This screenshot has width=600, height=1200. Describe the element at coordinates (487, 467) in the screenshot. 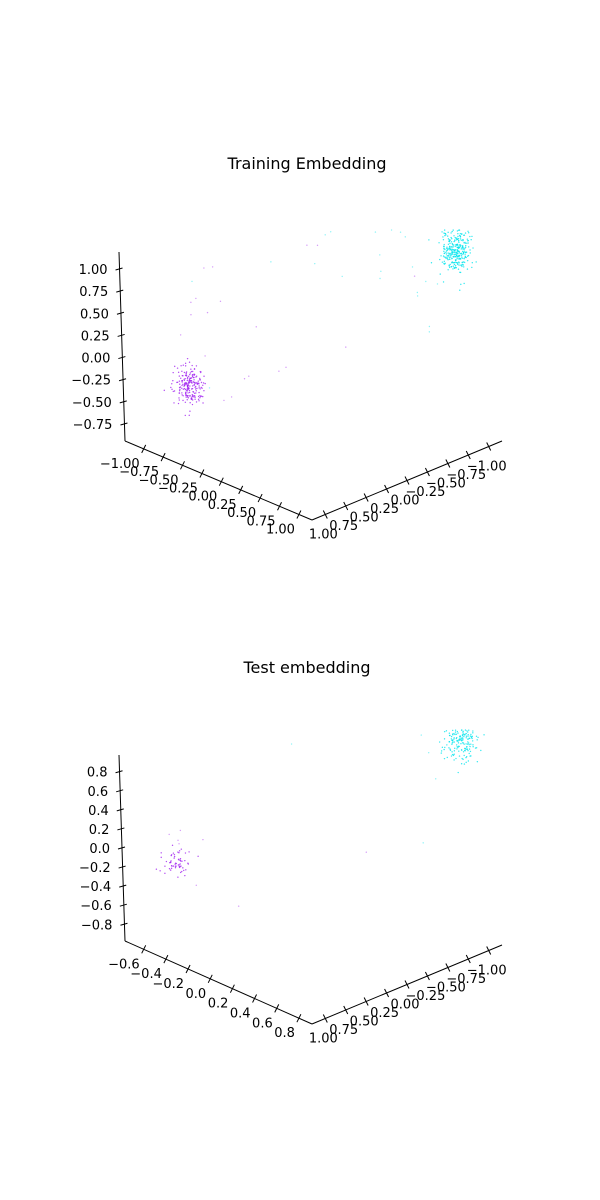

I see `x-tick-label: −1.00` at that location.